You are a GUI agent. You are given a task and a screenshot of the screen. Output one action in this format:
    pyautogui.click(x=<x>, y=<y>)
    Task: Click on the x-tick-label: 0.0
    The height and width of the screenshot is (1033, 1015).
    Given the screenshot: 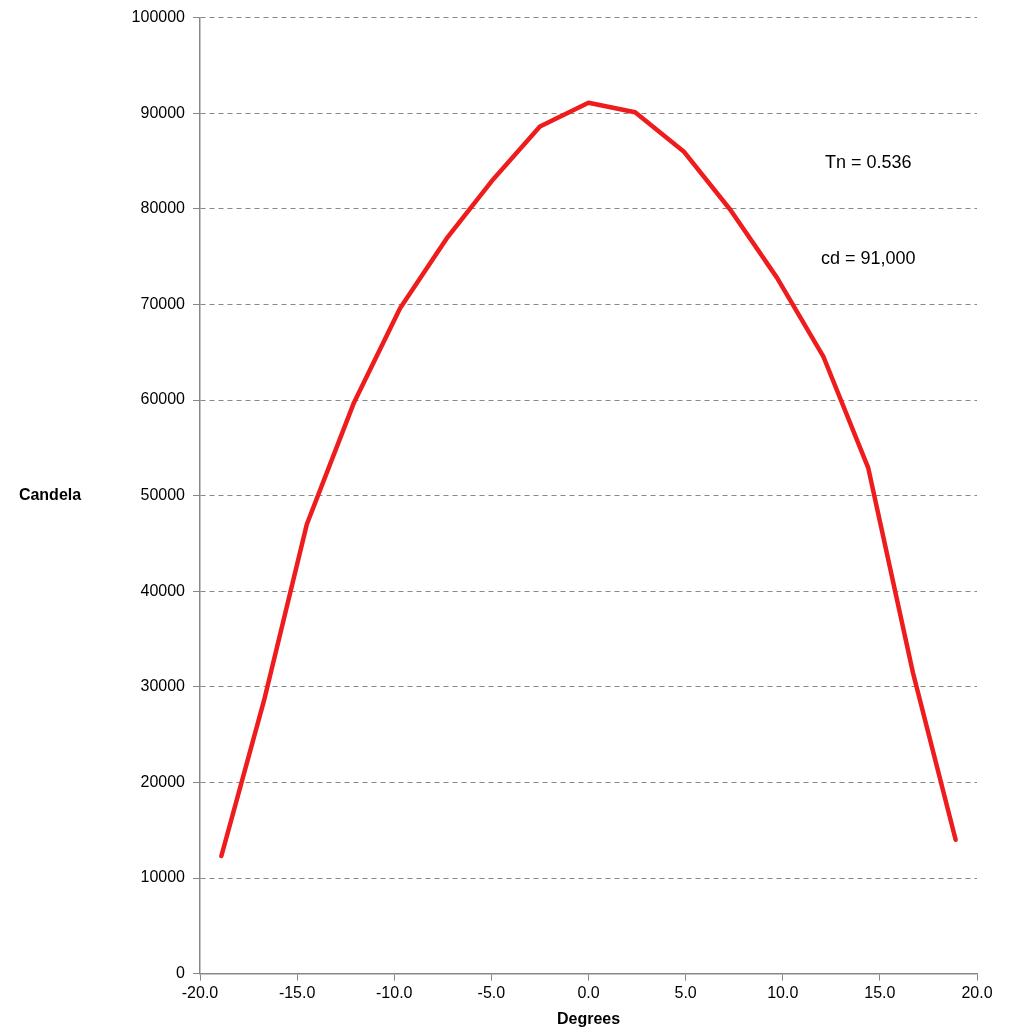 What is the action you would take?
    pyautogui.click(x=588, y=992)
    